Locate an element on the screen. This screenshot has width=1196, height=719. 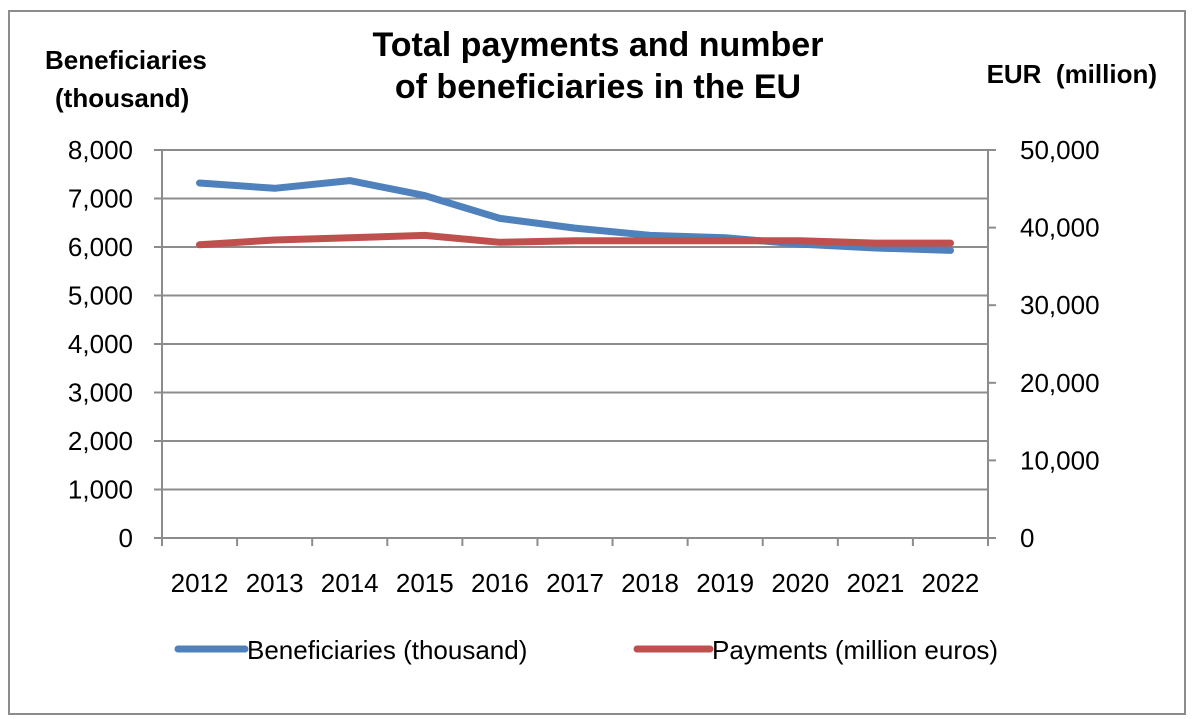
x-axis-tick-label: 2016 is located at coordinates (500, 583).